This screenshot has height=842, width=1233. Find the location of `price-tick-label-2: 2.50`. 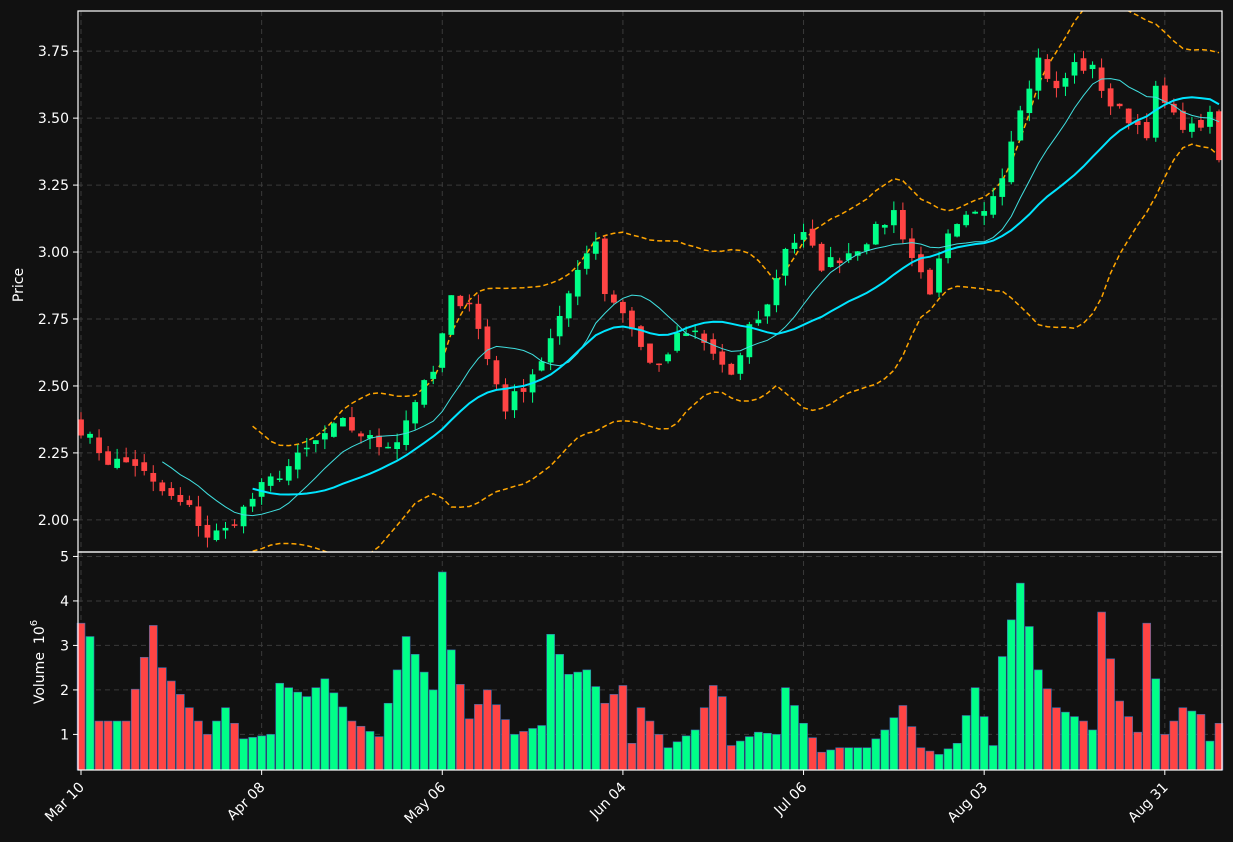

price-tick-label-2: 2.50 is located at coordinates (53, 387).